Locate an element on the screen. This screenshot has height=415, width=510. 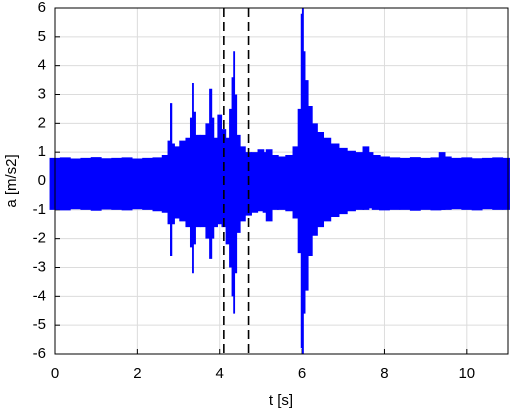
y-tick-label: 3 is located at coordinates (42, 93).